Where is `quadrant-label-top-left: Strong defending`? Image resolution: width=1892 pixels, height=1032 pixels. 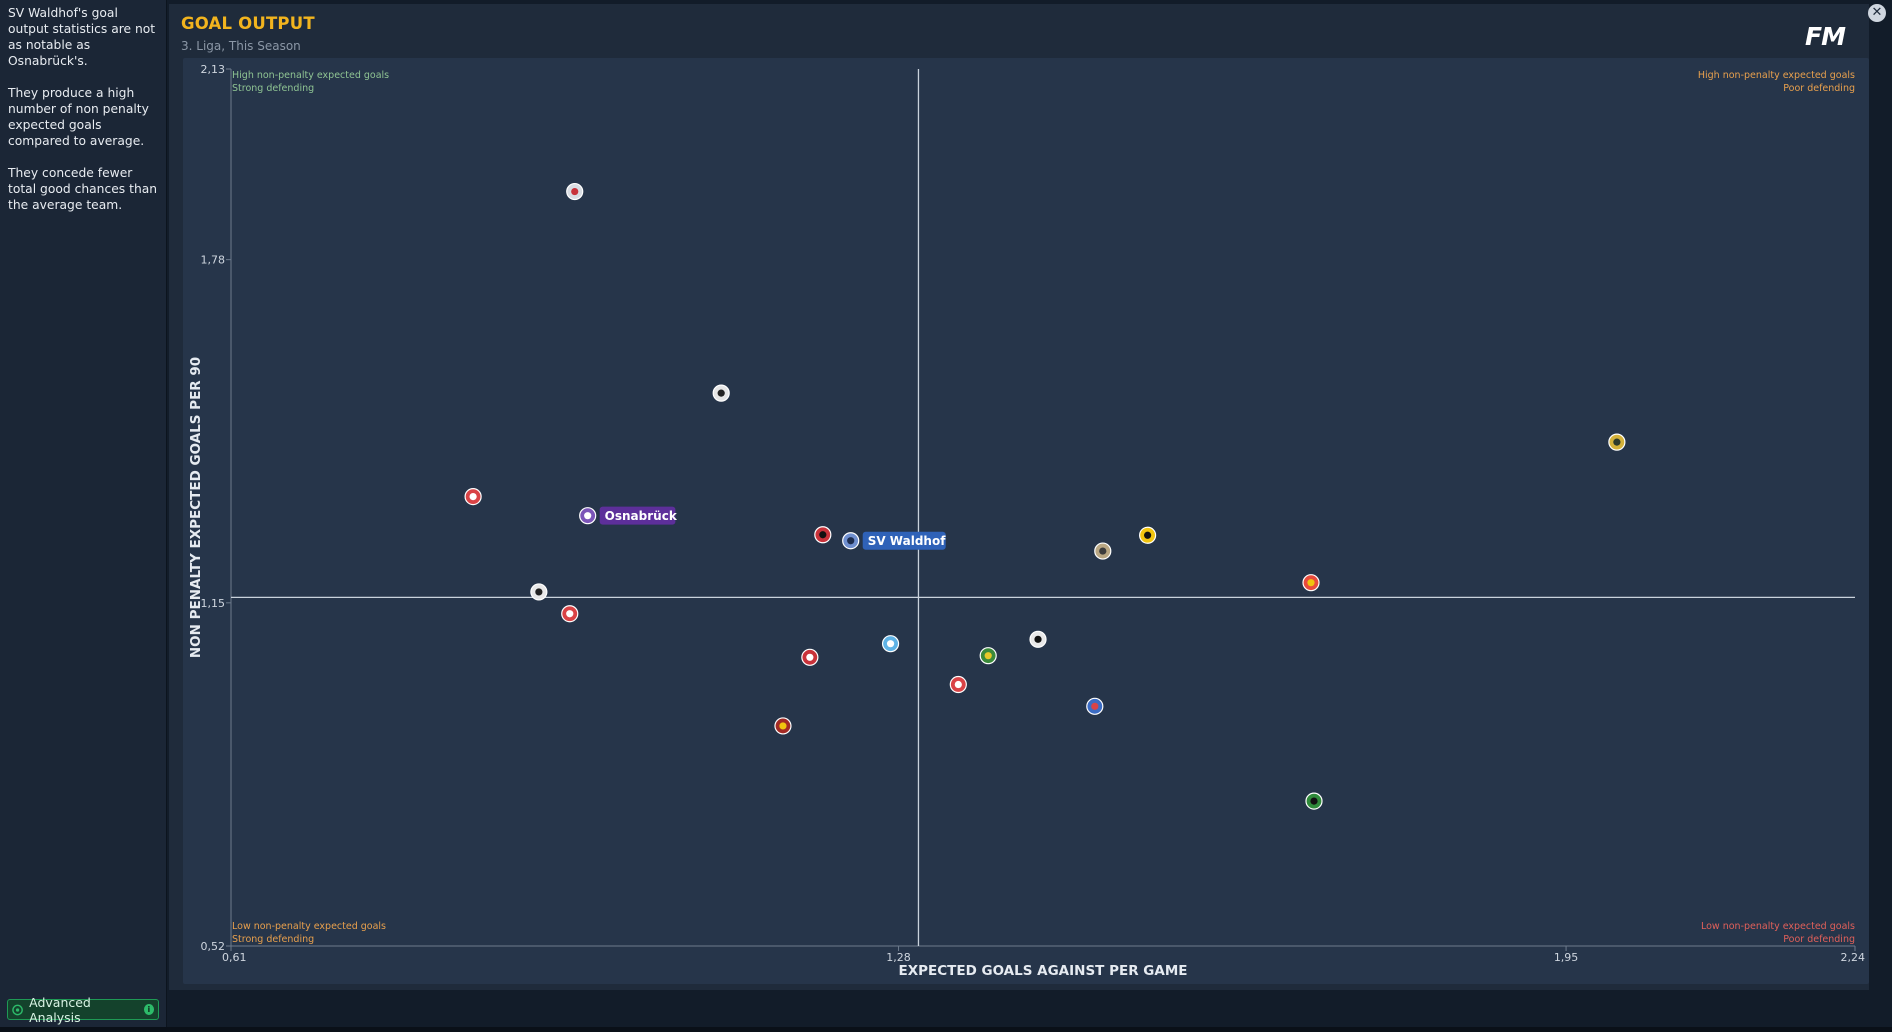
quadrant-label-top-left: Strong defending is located at coordinates (273, 88).